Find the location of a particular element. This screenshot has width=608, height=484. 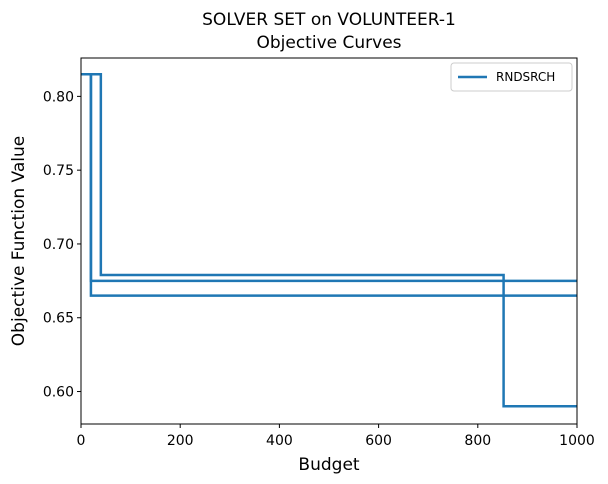

legend-box is located at coordinates (511, 77).